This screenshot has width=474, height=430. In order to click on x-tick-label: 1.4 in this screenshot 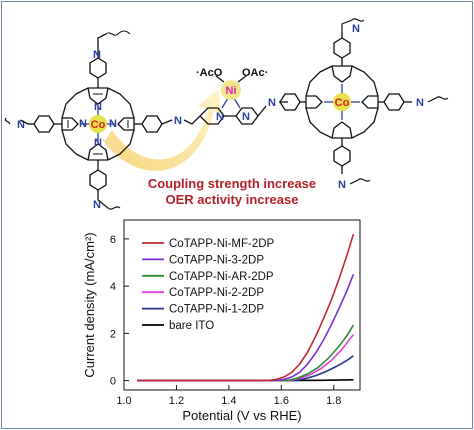, I will do `click(228, 401)`.